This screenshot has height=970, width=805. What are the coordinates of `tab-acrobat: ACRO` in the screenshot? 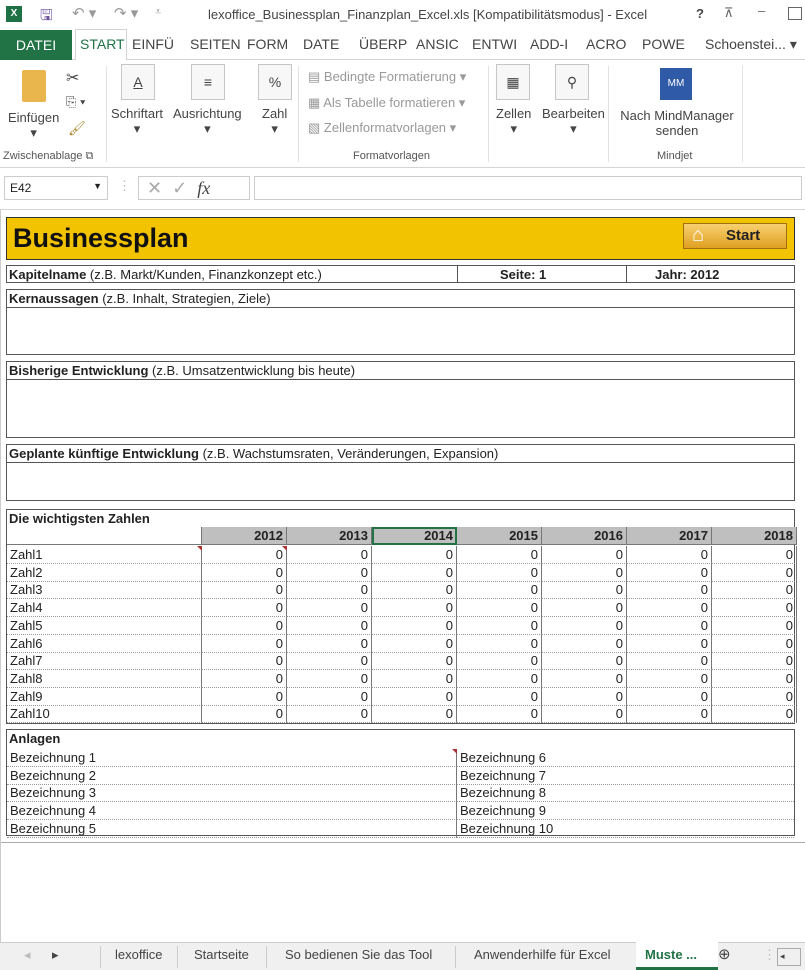 It's located at (606, 44).